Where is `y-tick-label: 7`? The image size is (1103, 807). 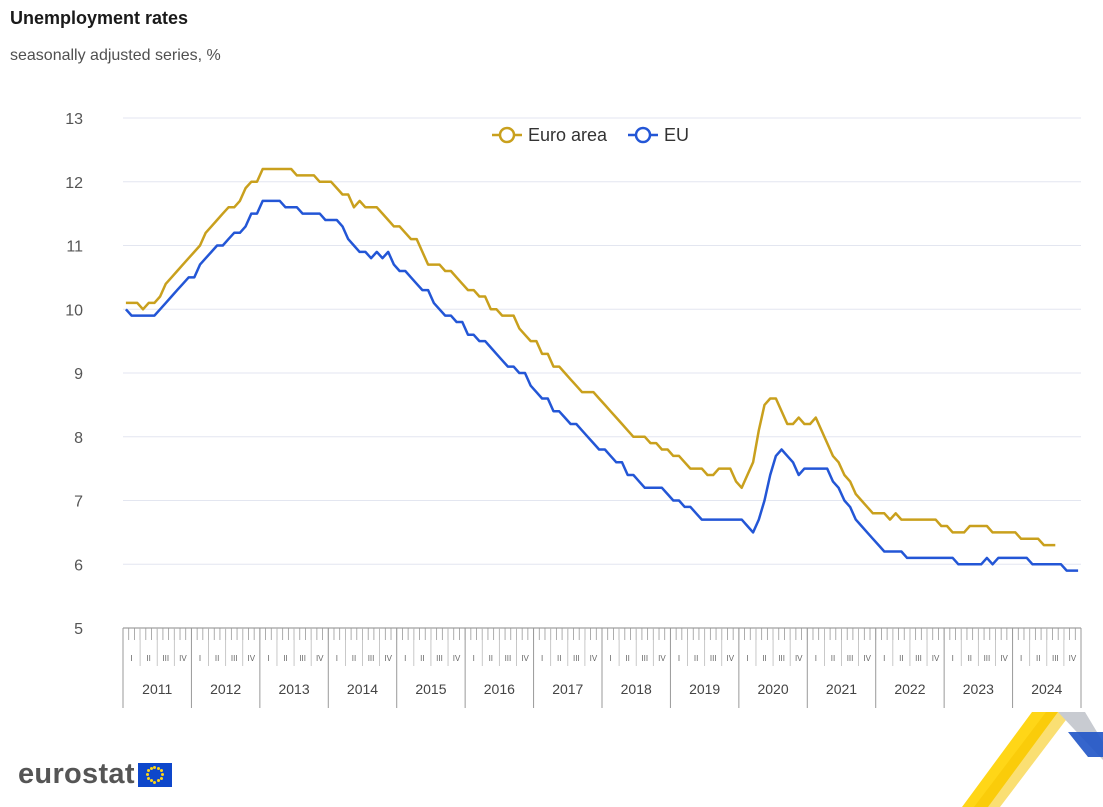 y-tick-label: 7 is located at coordinates (78, 502).